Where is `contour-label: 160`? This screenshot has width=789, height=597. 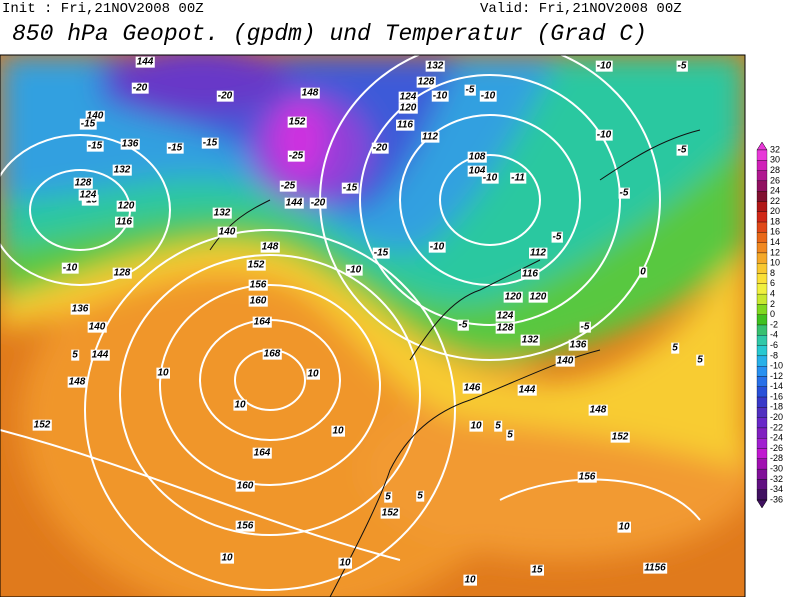
contour-label: 160 is located at coordinates (245, 486).